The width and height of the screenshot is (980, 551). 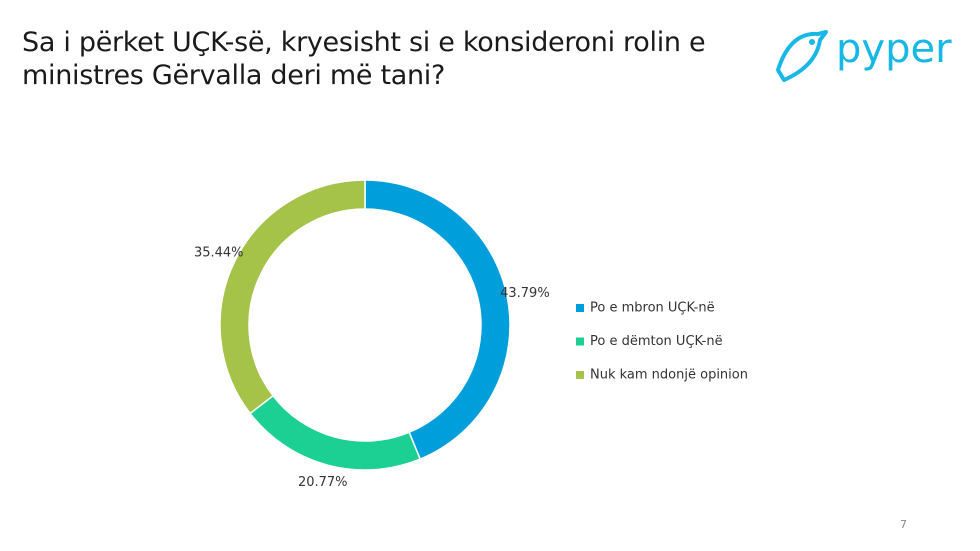 What do you see at coordinates (652, 308) in the screenshot?
I see `legend-label: Po e mbron UÇK-në` at bounding box center [652, 308].